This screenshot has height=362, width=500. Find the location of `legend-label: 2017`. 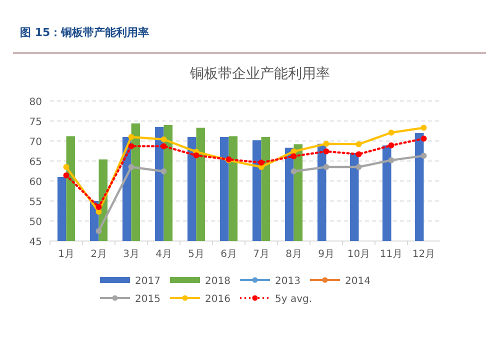

legend-label: 2017 is located at coordinates (147, 281).